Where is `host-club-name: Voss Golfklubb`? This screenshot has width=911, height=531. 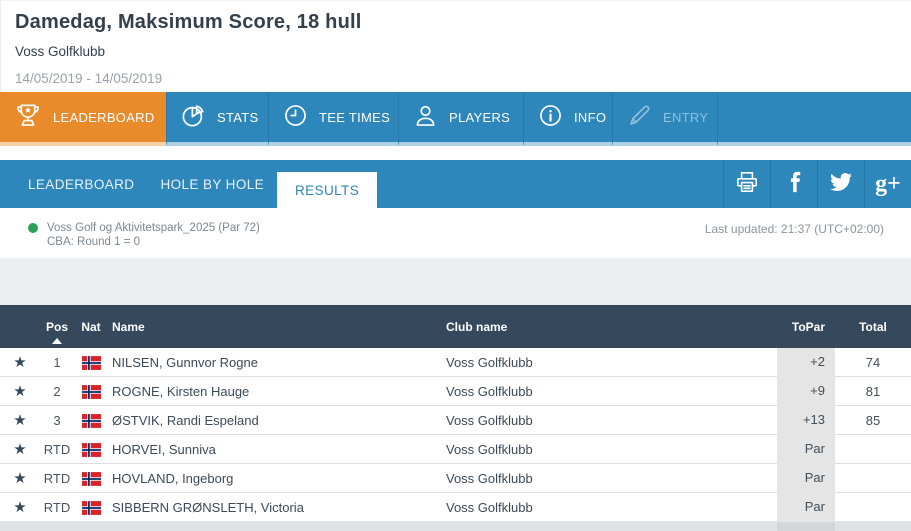
host-club-name: Voss Golfklubb is located at coordinates (60, 51).